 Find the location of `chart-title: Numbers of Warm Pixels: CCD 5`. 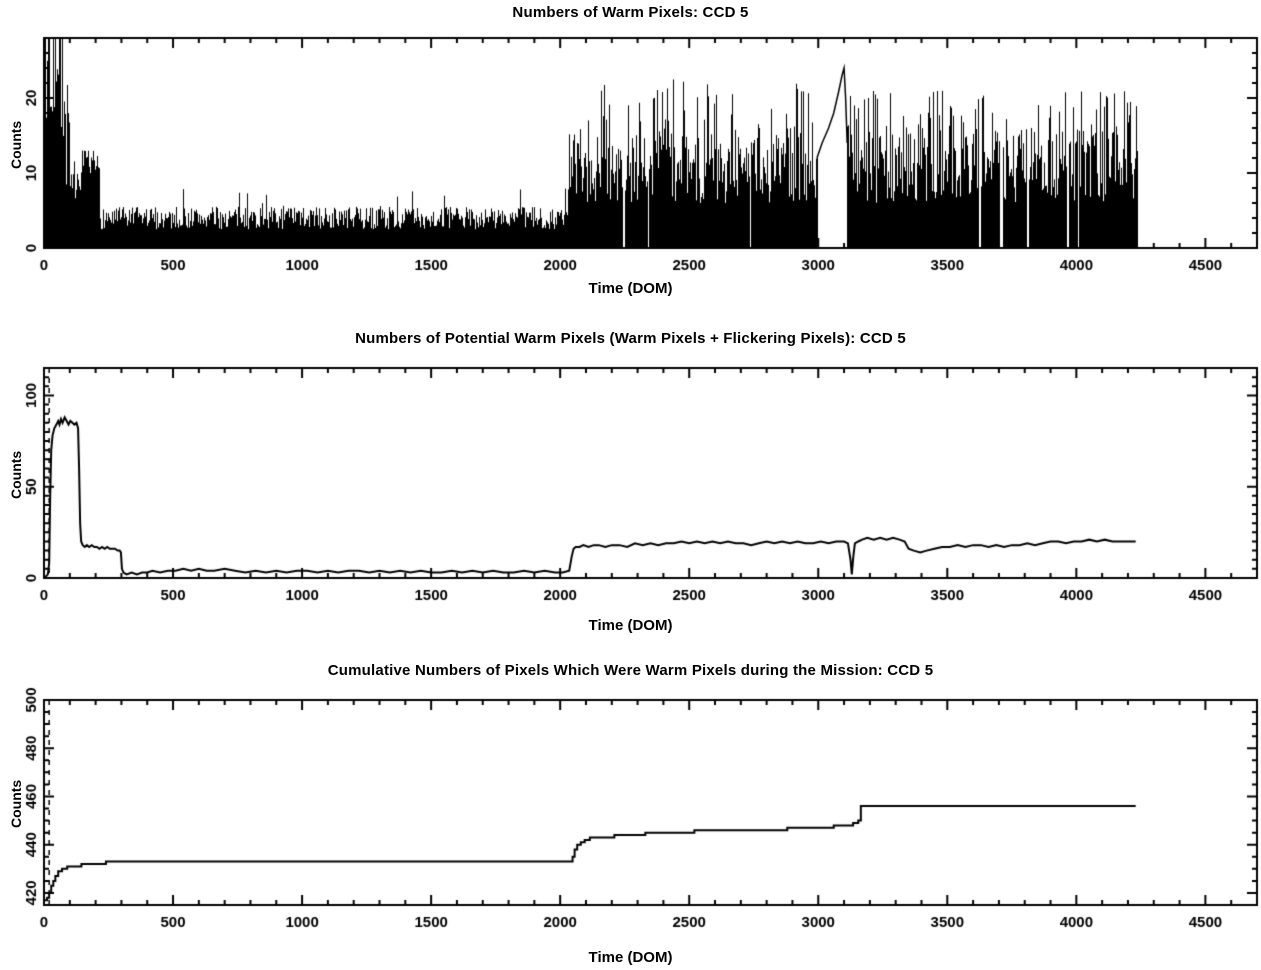

chart-title: Numbers of Warm Pixels: CCD 5 is located at coordinates (630, 12).